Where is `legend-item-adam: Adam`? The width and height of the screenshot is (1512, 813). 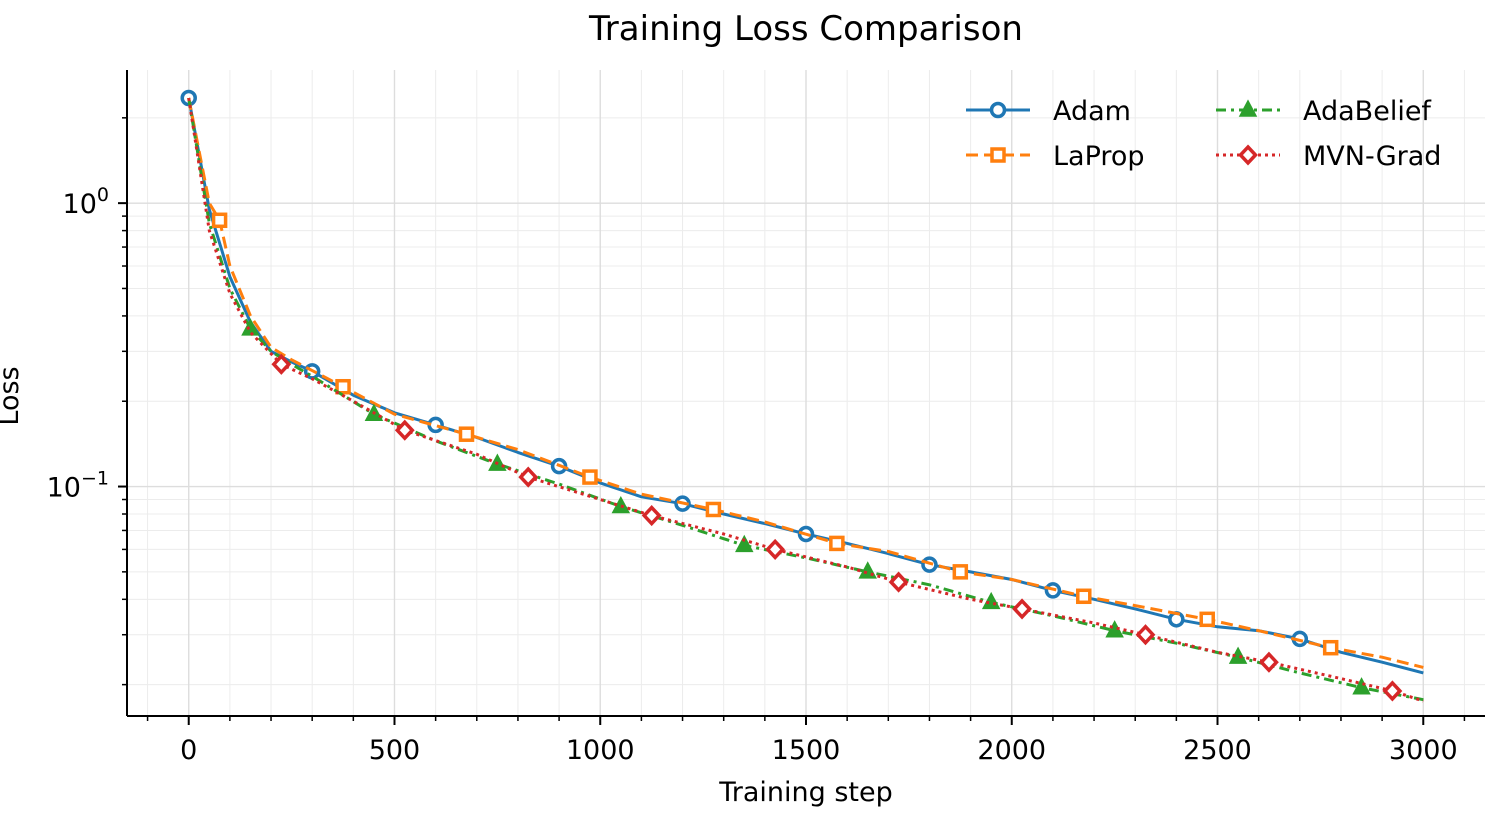 legend-item-adam: Adam is located at coordinates (1048, 111).